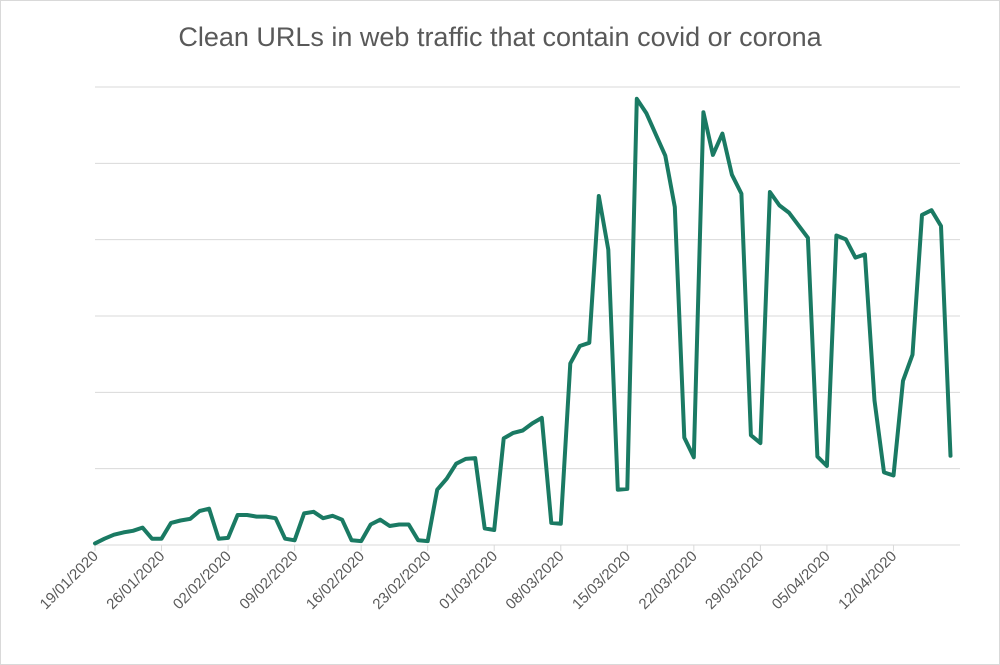 This screenshot has width=1000, height=665. I want to click on x-tick-label: 09/02/2020, so click(268, 580).